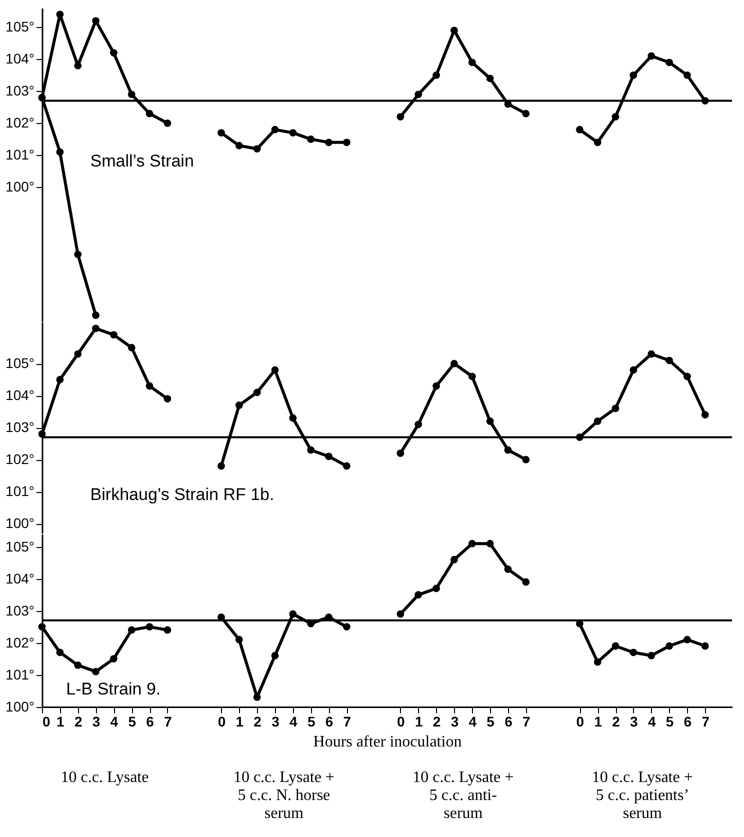  Describe the element at coordinates (142, 161) in the screenshot. I see `text: Small’s Strain` at that location.